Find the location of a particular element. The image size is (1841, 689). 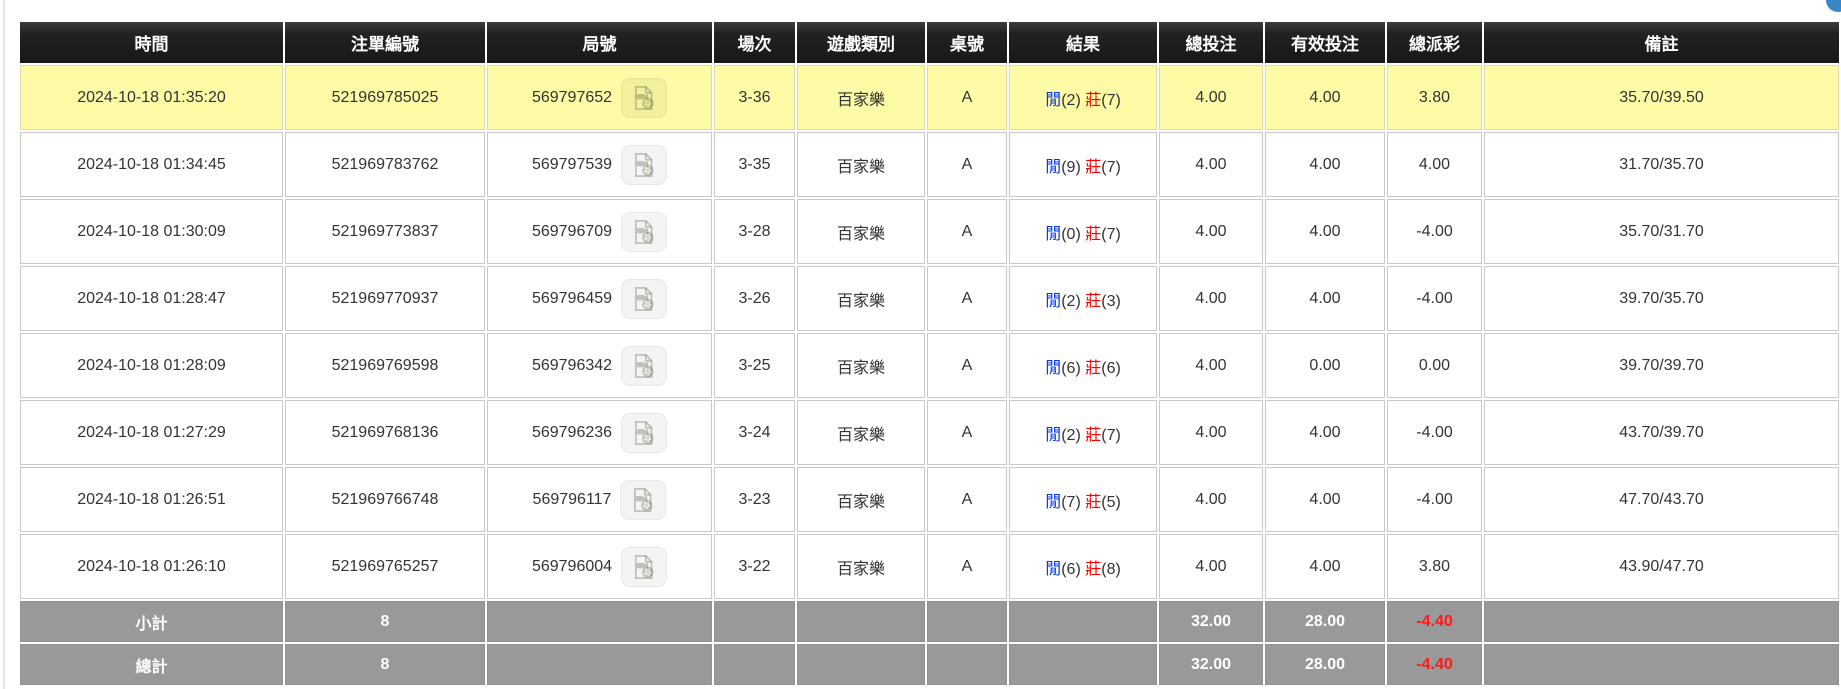

cell-payout: 4.00 is located at coordinates (1434, 164).